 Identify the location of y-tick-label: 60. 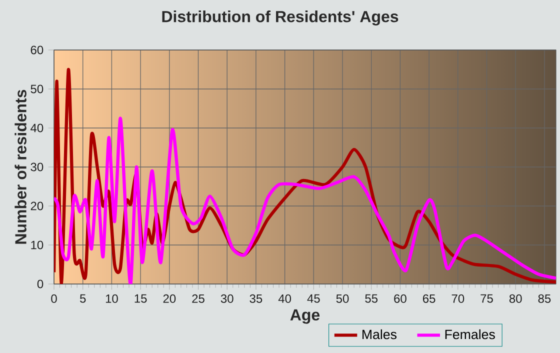
(37, 50).